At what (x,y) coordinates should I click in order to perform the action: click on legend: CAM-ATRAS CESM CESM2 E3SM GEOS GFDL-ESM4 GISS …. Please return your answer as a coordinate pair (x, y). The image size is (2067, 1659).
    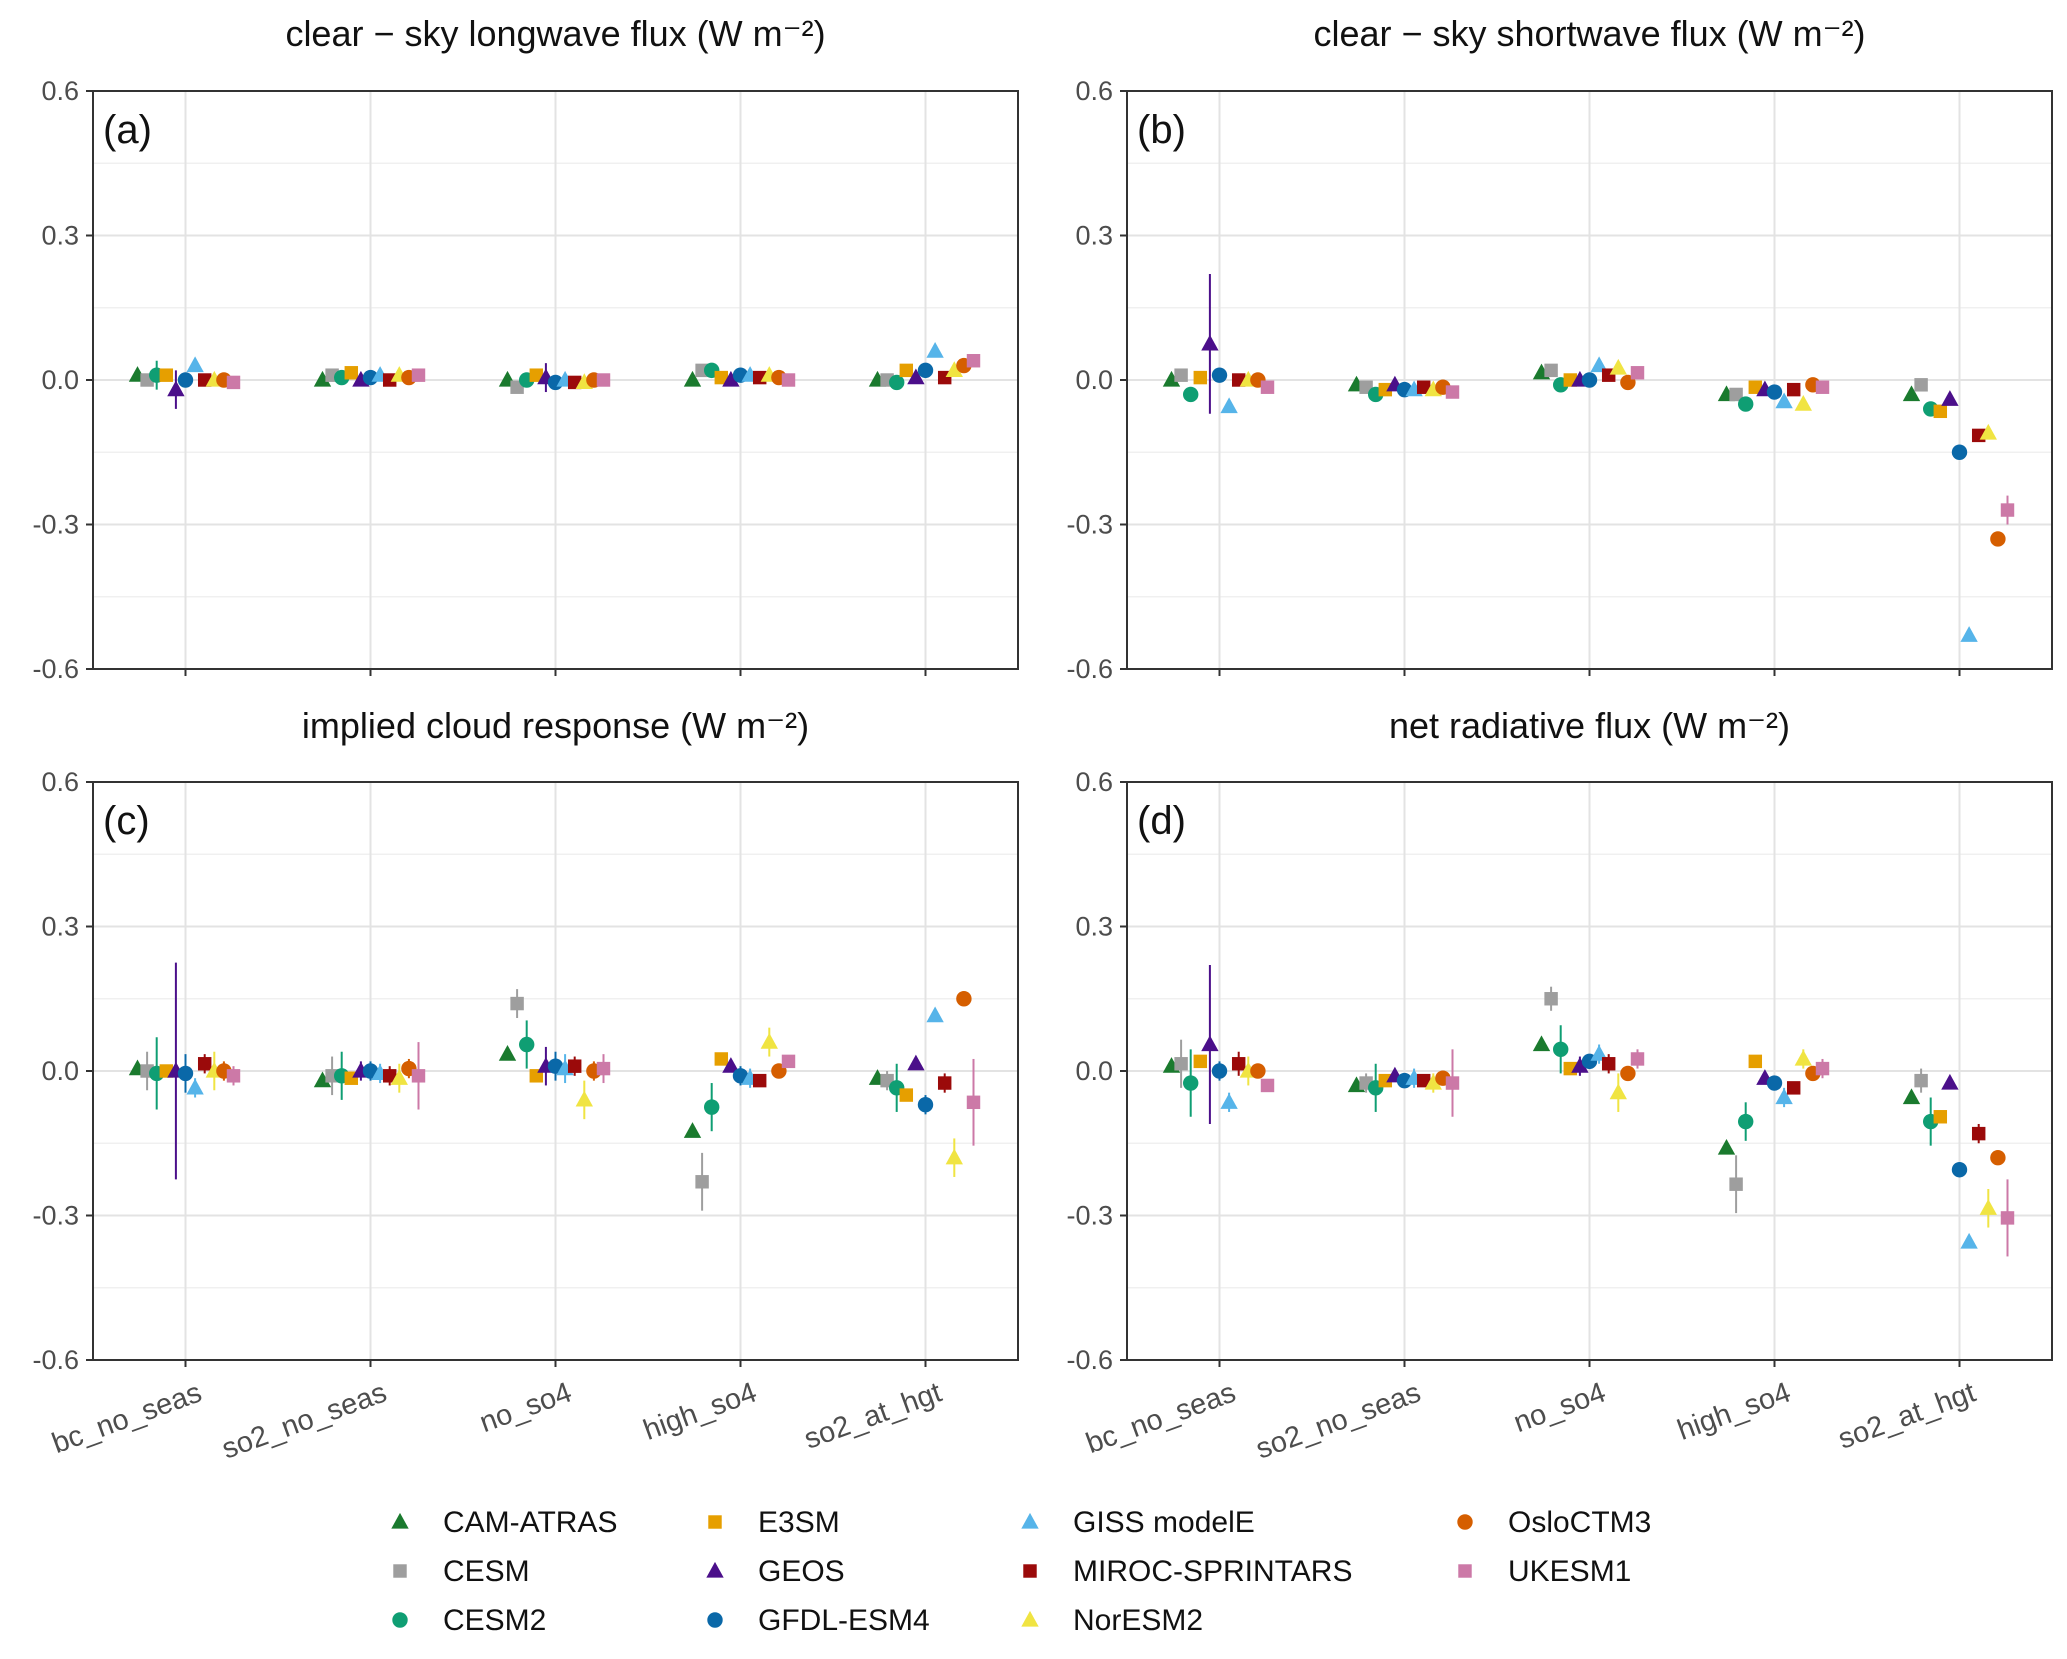
    Looking at the image, I should click on (1021, 1571).